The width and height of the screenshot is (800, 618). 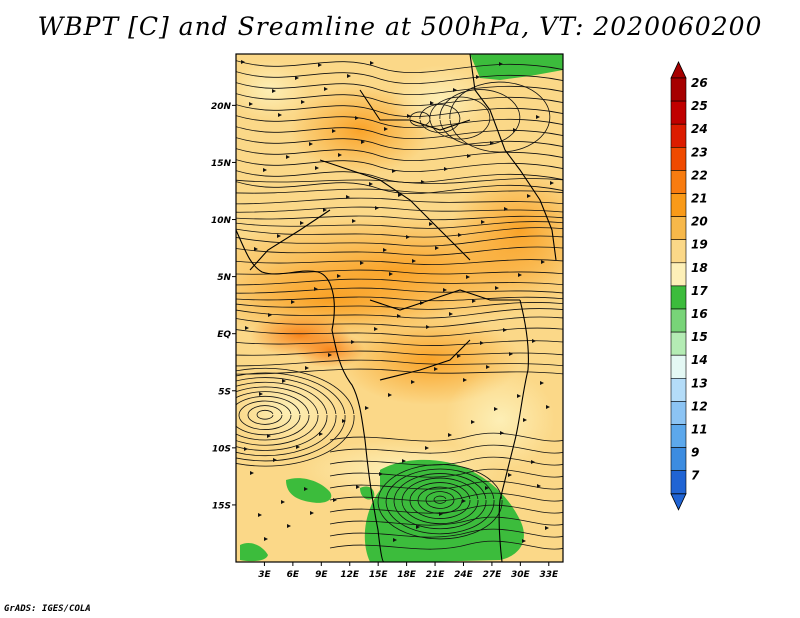 What do you see at coordinates (695, 453) in the screenshot?
I see `colorbar-label: 9` at bounding box center [695, 453].